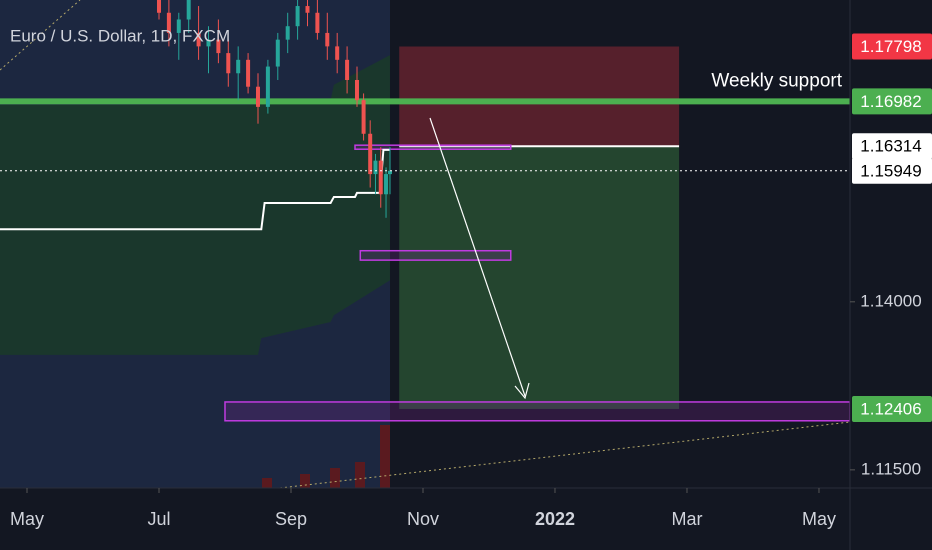 The width and height of the screenshot is (932, 550). Describe the element at coordinates (291, 519) in the screenshot. I see `x-tick-label: Sep` at that location.